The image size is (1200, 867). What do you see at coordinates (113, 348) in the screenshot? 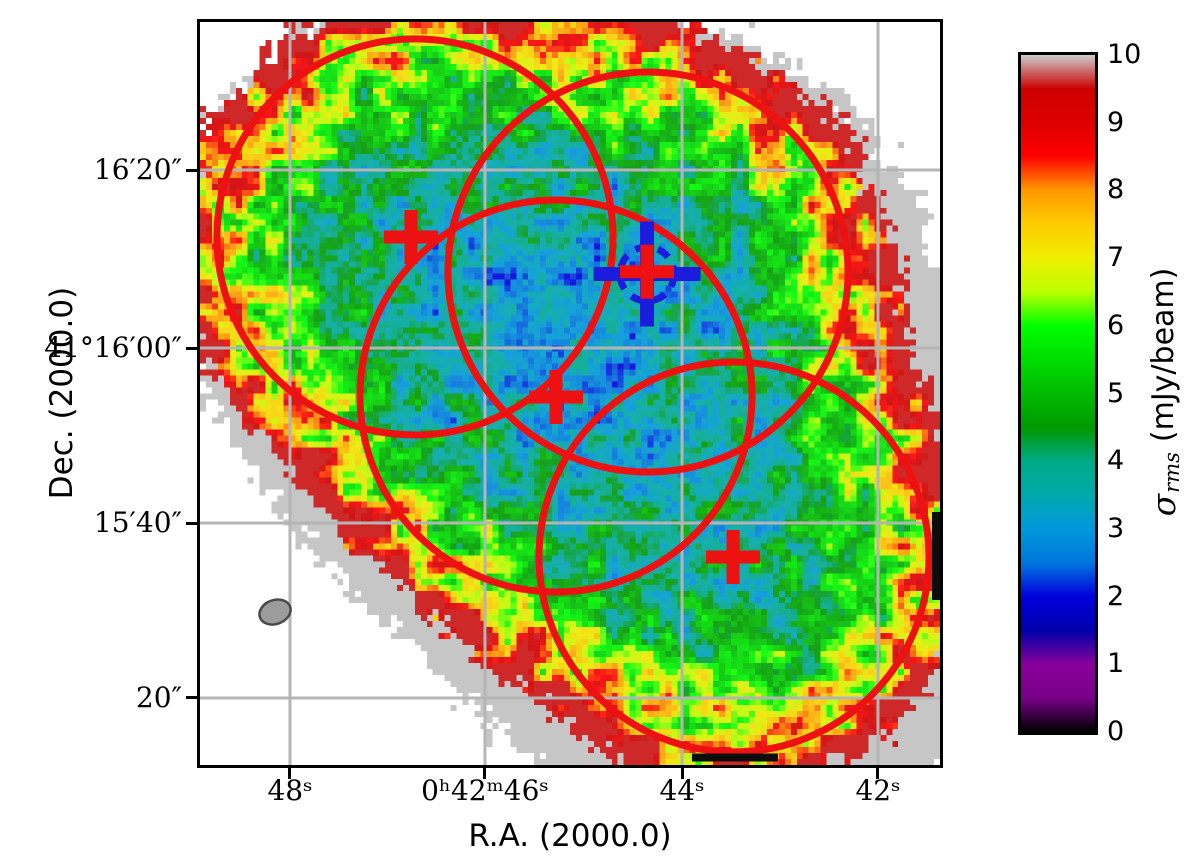
I see `y-tick-label: 41°16′00″` at bounding box center [113, 348].